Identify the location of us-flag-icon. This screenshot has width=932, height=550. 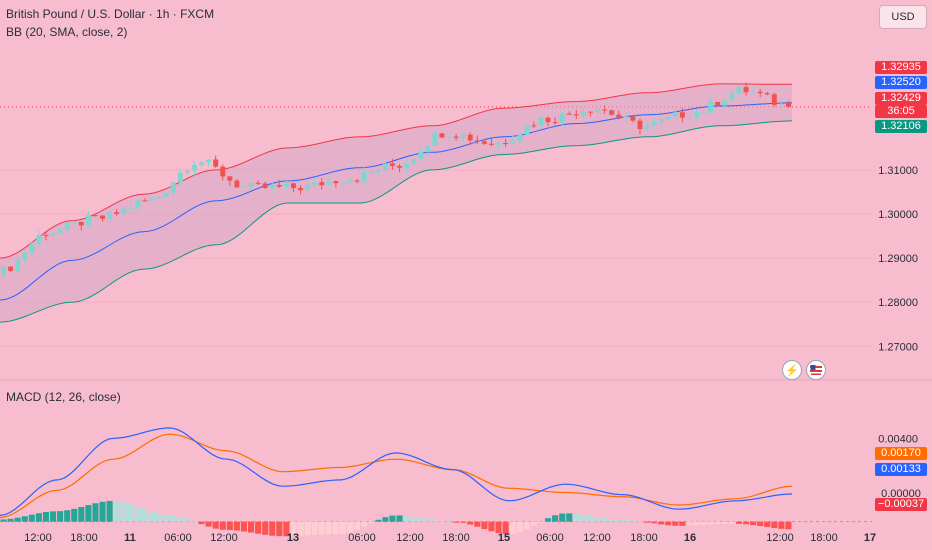
(816, 370).